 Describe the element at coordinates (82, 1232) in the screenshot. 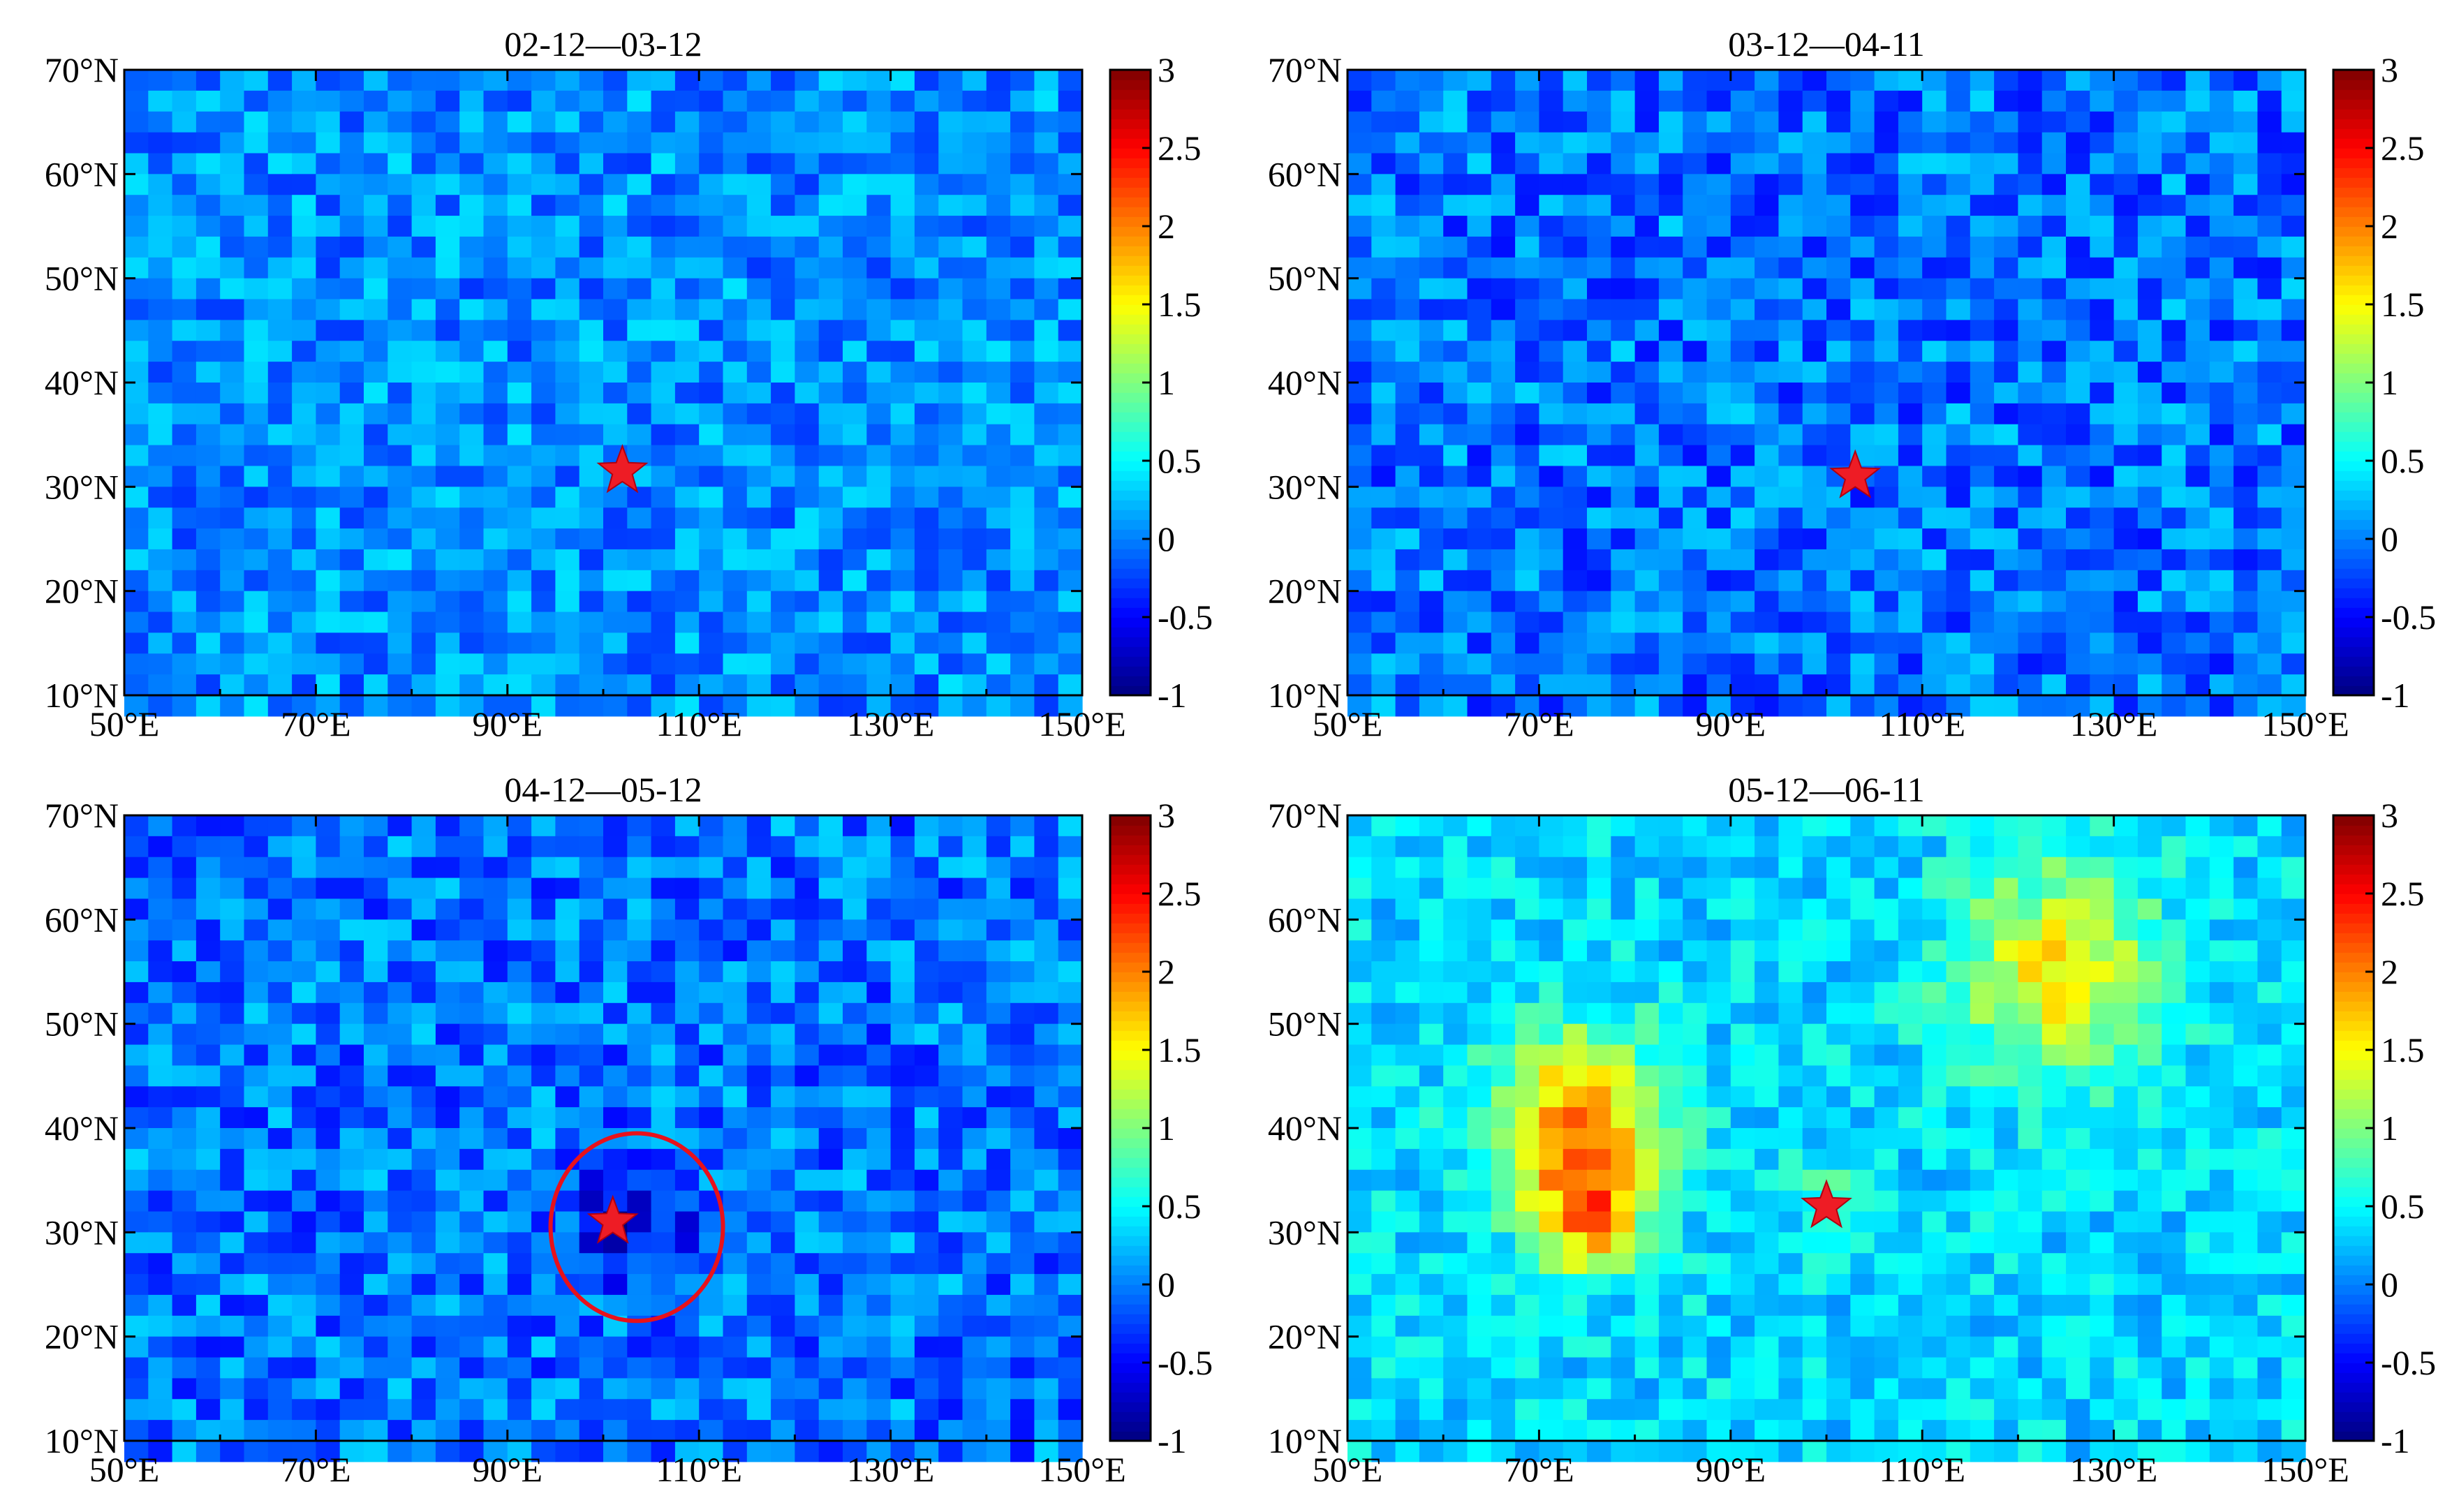

I see `y-tick-label: 30°N` at that location.